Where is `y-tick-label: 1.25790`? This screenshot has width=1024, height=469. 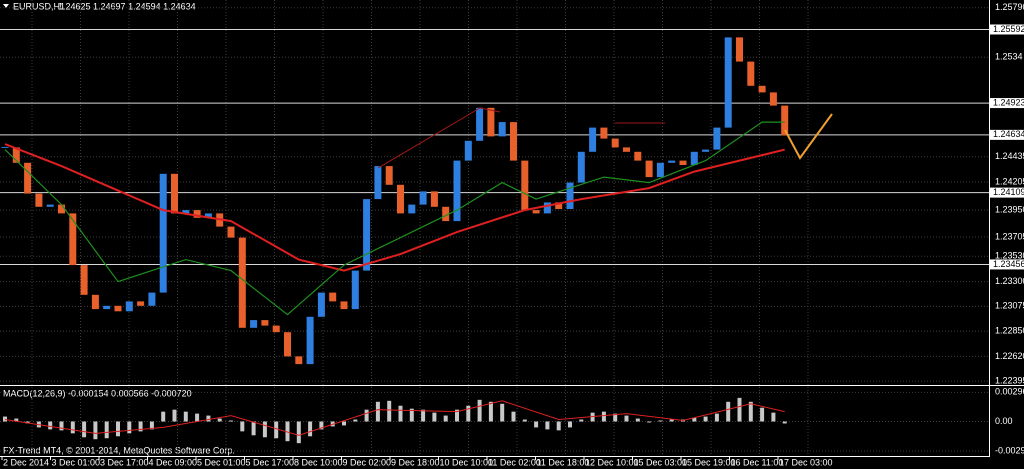
y-tick-label: 1.25790 is located at coordinates (1009, 7).